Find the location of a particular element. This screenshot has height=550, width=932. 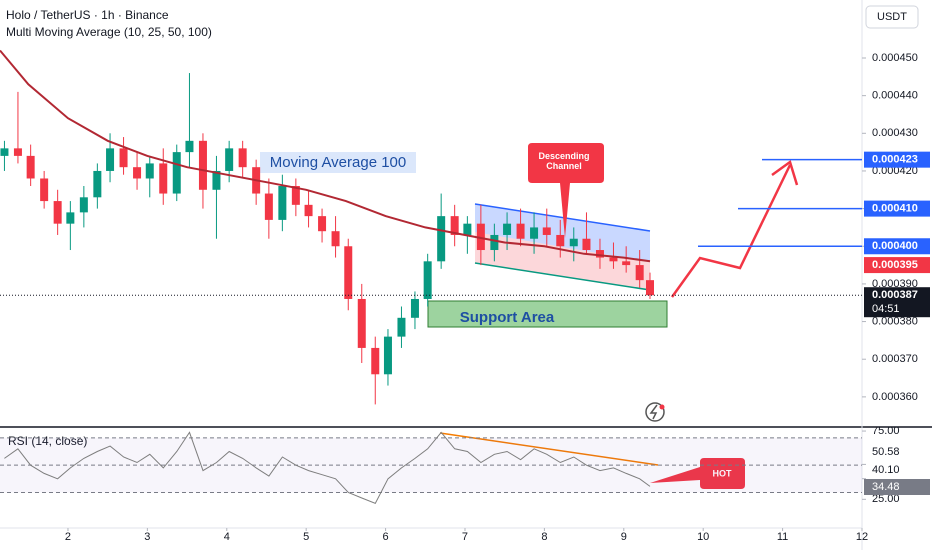

y-tick-label: 0.000430 is located at coordinates (895, 133).